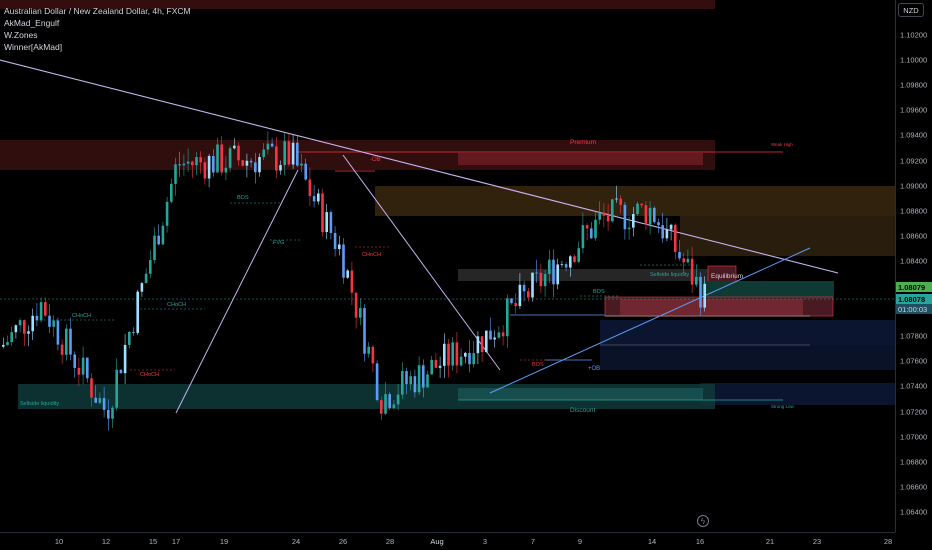  What do you see at coordinates (279, 243) in the screenshot?
I see `fvg-label: FVG` at bounding box center [279, 243].